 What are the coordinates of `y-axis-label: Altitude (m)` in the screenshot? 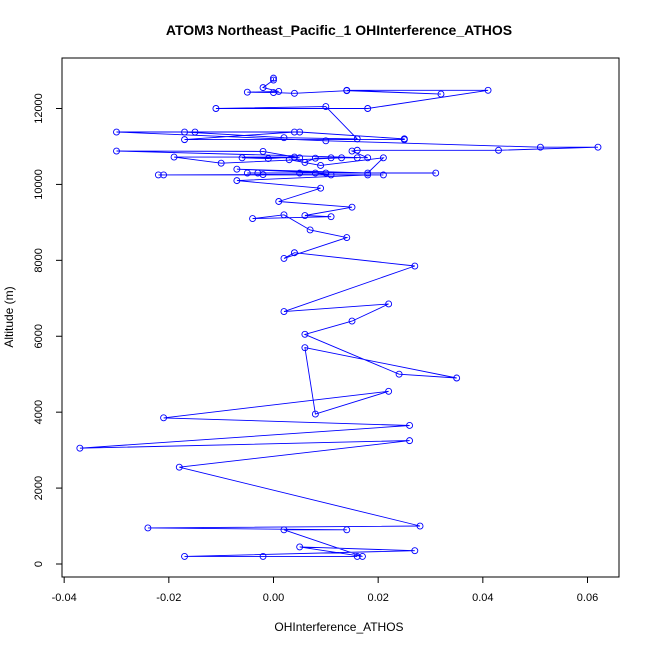 It's located at (9, 316).